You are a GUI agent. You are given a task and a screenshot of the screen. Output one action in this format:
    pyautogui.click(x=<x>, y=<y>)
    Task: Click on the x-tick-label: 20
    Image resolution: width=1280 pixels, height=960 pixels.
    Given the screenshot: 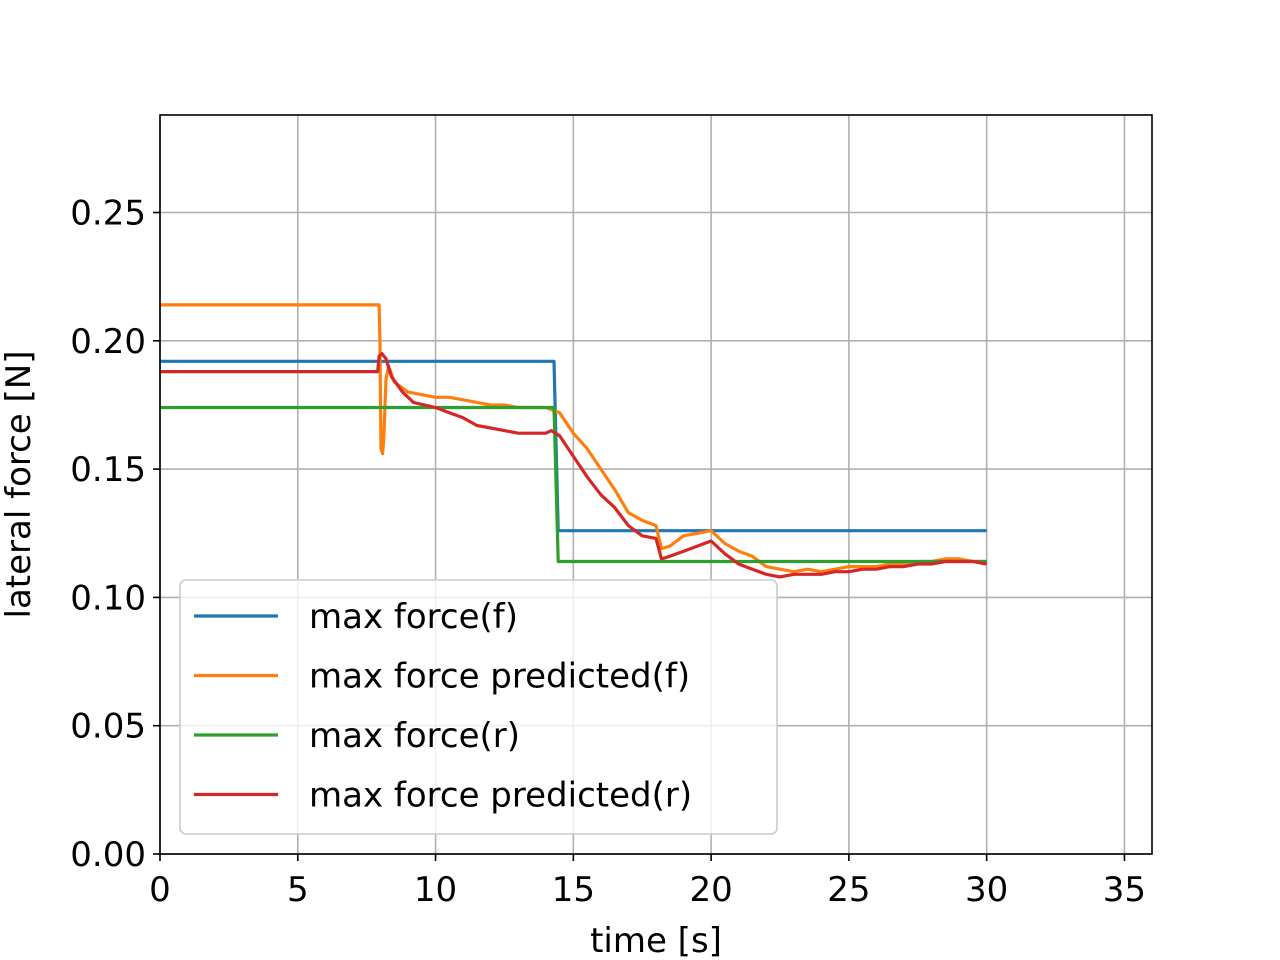 What is the action you would take?
    pyautogui.click(x=710, y=890)
    